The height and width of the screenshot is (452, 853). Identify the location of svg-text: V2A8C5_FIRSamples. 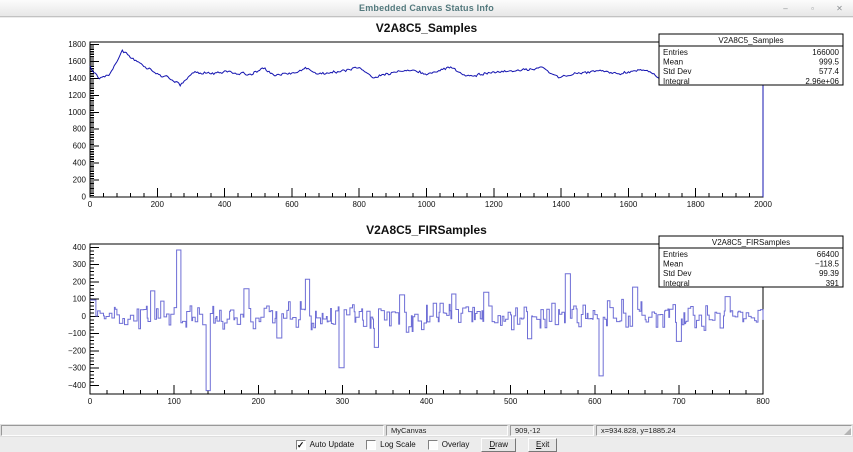
(751, 242).